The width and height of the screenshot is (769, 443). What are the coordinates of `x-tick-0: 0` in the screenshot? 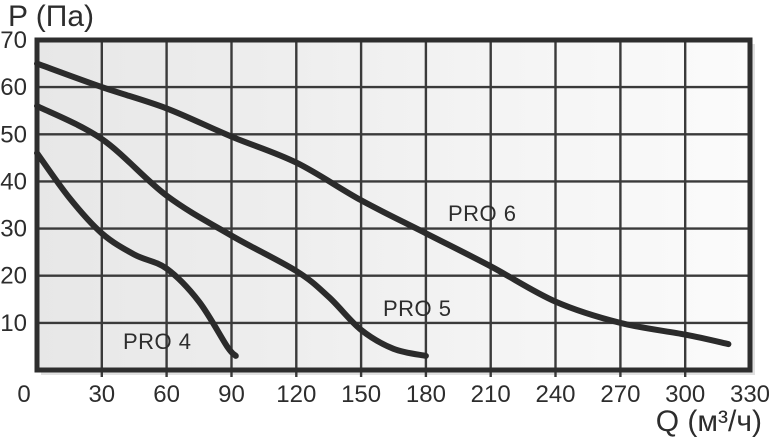 It's located at (23, 394).